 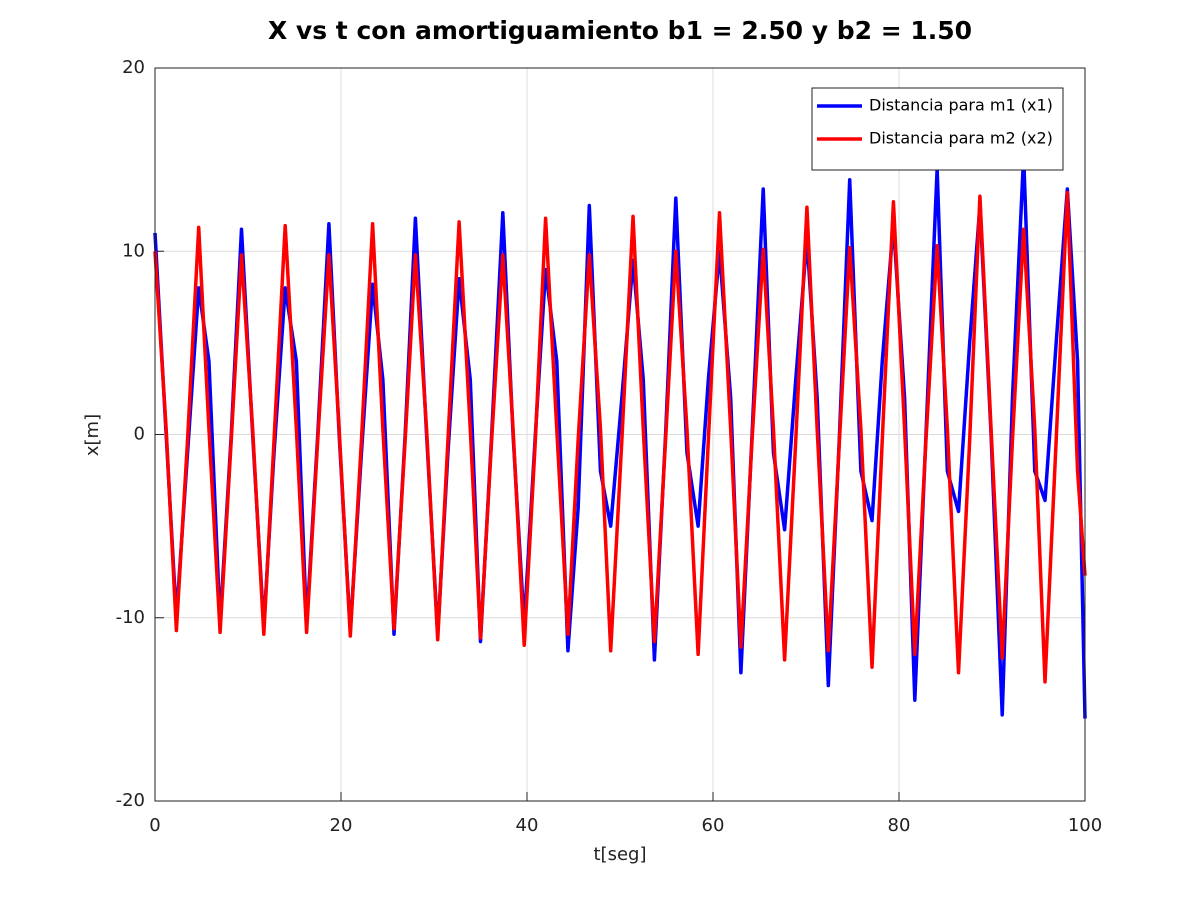 I want to click on legend-box, so click(x=937, y=129).